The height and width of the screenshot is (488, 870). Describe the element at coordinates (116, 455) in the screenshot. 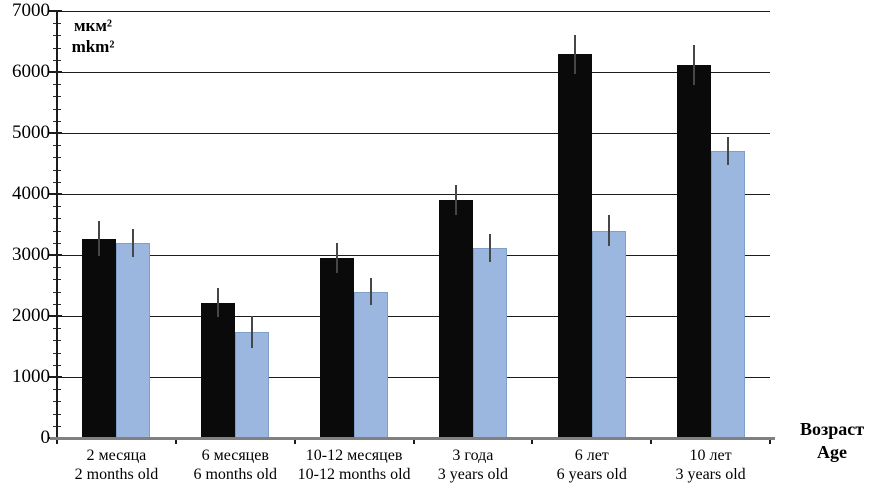

I see `category-label-ru: 2 месяца` at that location.